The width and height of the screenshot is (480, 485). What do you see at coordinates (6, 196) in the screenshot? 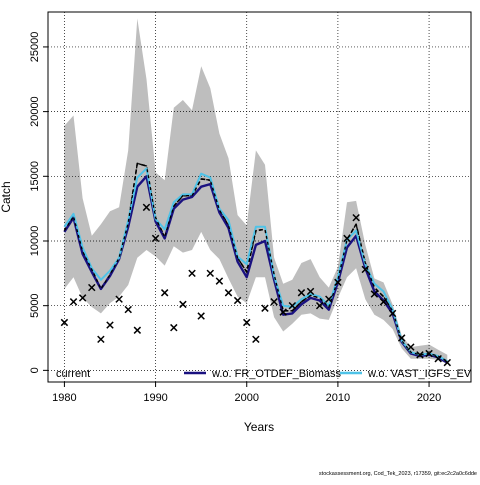
I see `y-axis-label: Catch` at bounding box center [6, 196].